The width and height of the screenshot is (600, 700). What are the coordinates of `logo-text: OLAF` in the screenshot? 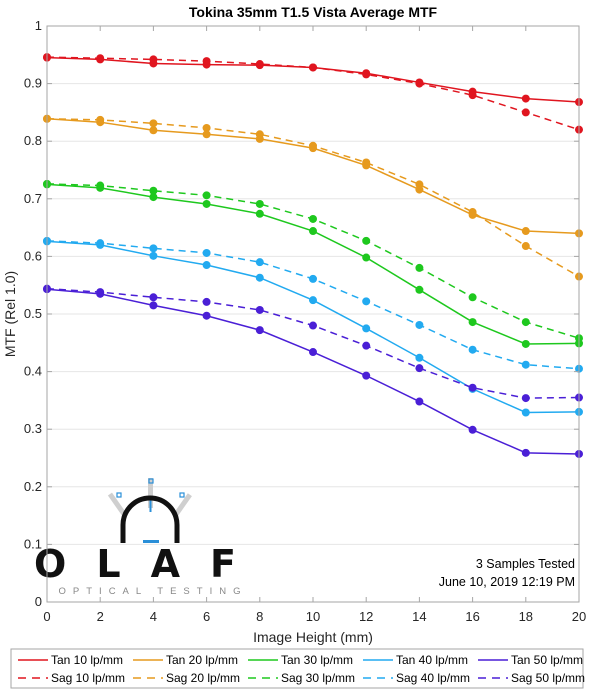 It's located at (150, 564).